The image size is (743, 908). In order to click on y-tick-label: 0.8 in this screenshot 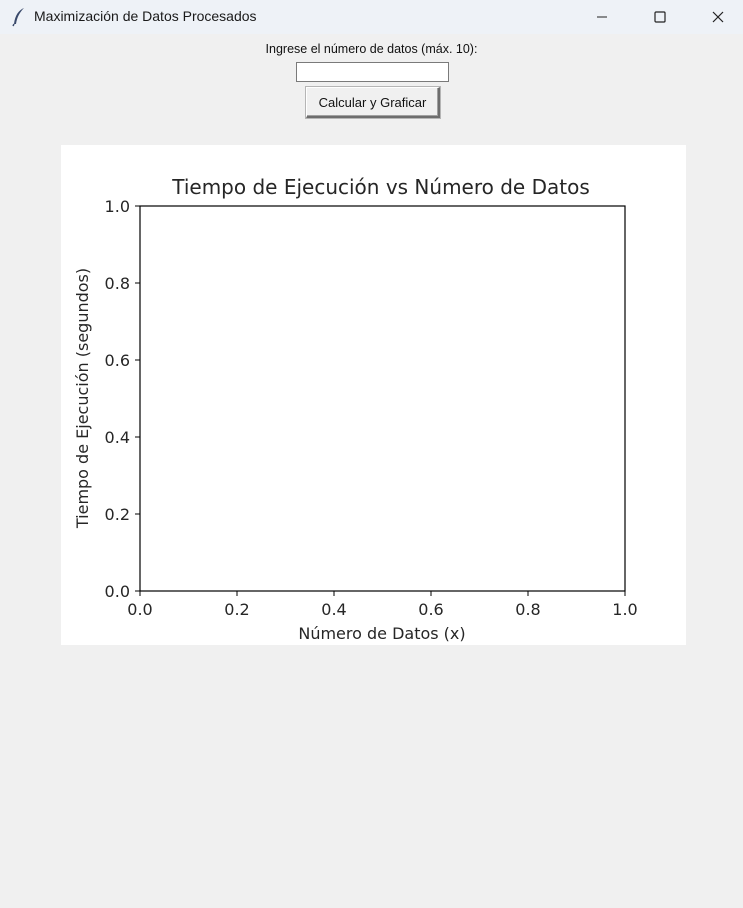, I will do `click(117, 283)`.